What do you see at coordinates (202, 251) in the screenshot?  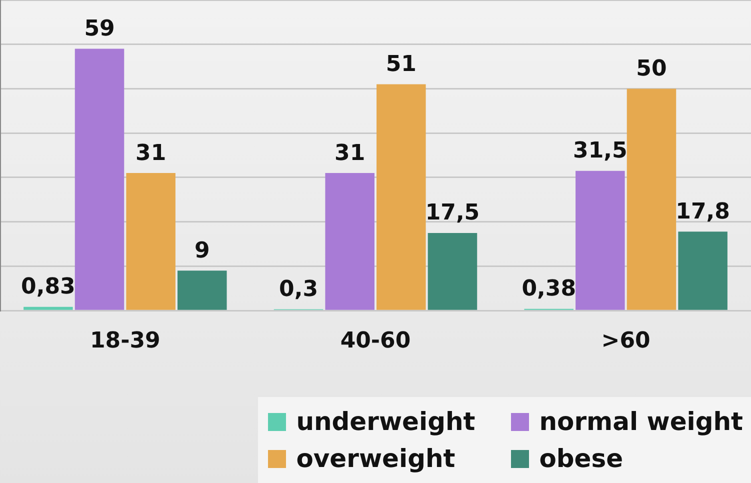 I see `data-label: 9` at bounding box center [202, 251].